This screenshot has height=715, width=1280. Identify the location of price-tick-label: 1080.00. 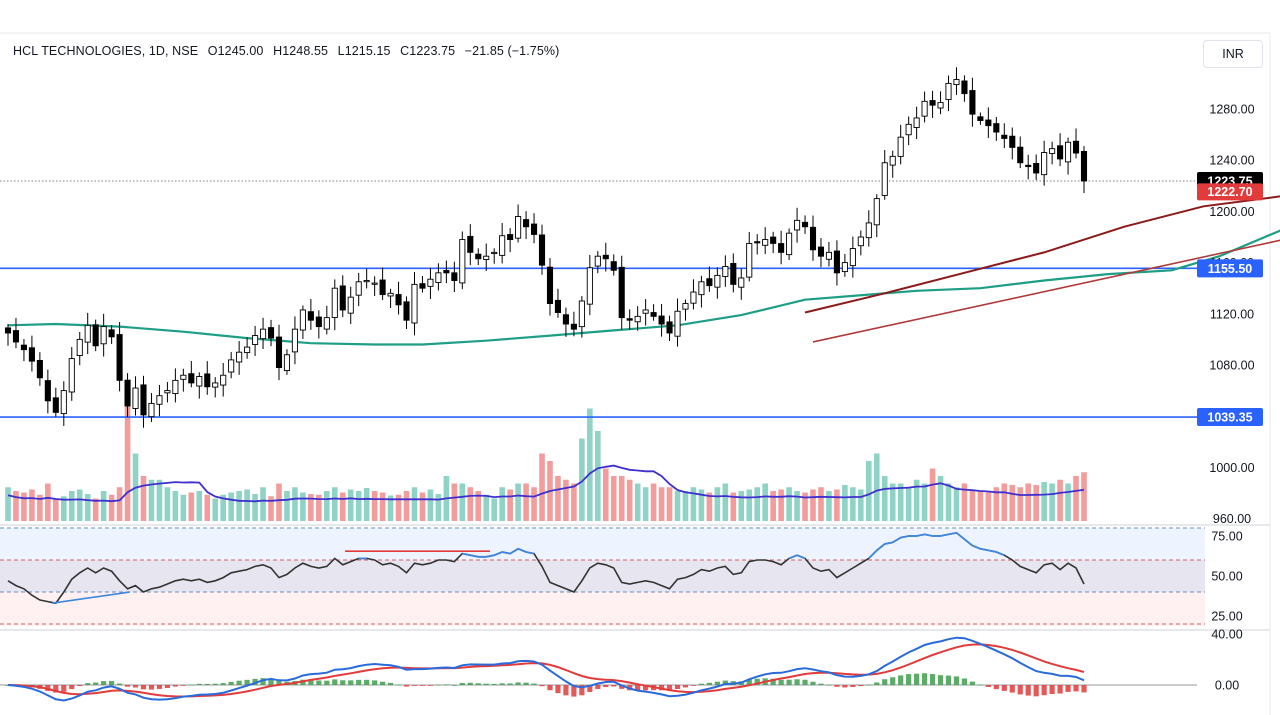
(1231, 366).